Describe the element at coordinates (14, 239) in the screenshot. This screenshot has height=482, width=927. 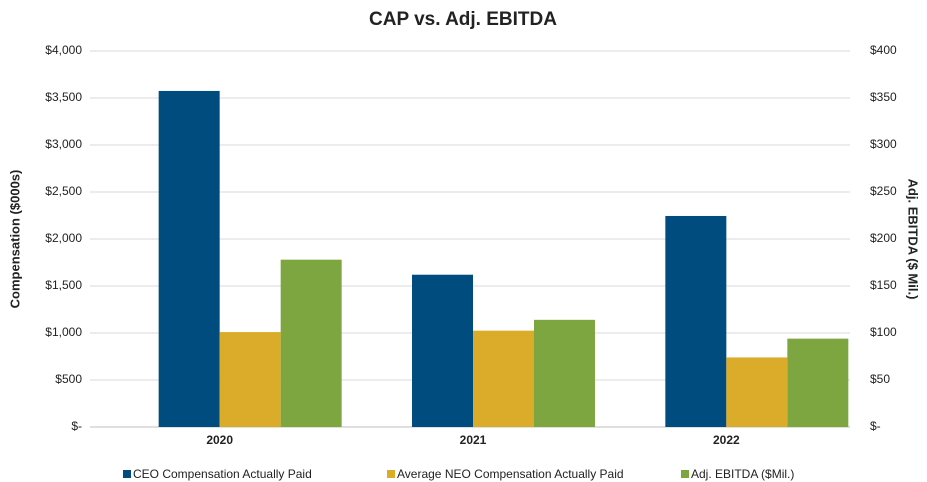
I see `y-axis-title: Compensation ($000s)` at that location.